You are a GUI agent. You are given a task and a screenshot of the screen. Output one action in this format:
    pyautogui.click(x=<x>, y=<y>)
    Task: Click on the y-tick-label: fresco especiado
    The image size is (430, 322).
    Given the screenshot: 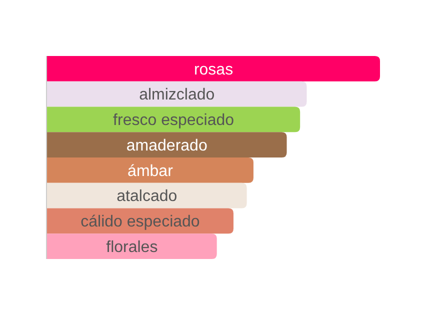 What is the action you would take?
    pyautogui.click(x=173, y=121)
    